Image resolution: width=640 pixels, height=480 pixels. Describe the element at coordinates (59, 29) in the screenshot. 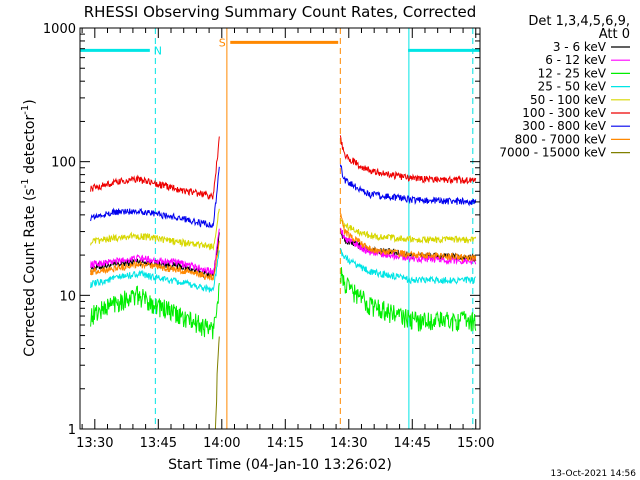

I see `y-tick-label: 1000` at that location.